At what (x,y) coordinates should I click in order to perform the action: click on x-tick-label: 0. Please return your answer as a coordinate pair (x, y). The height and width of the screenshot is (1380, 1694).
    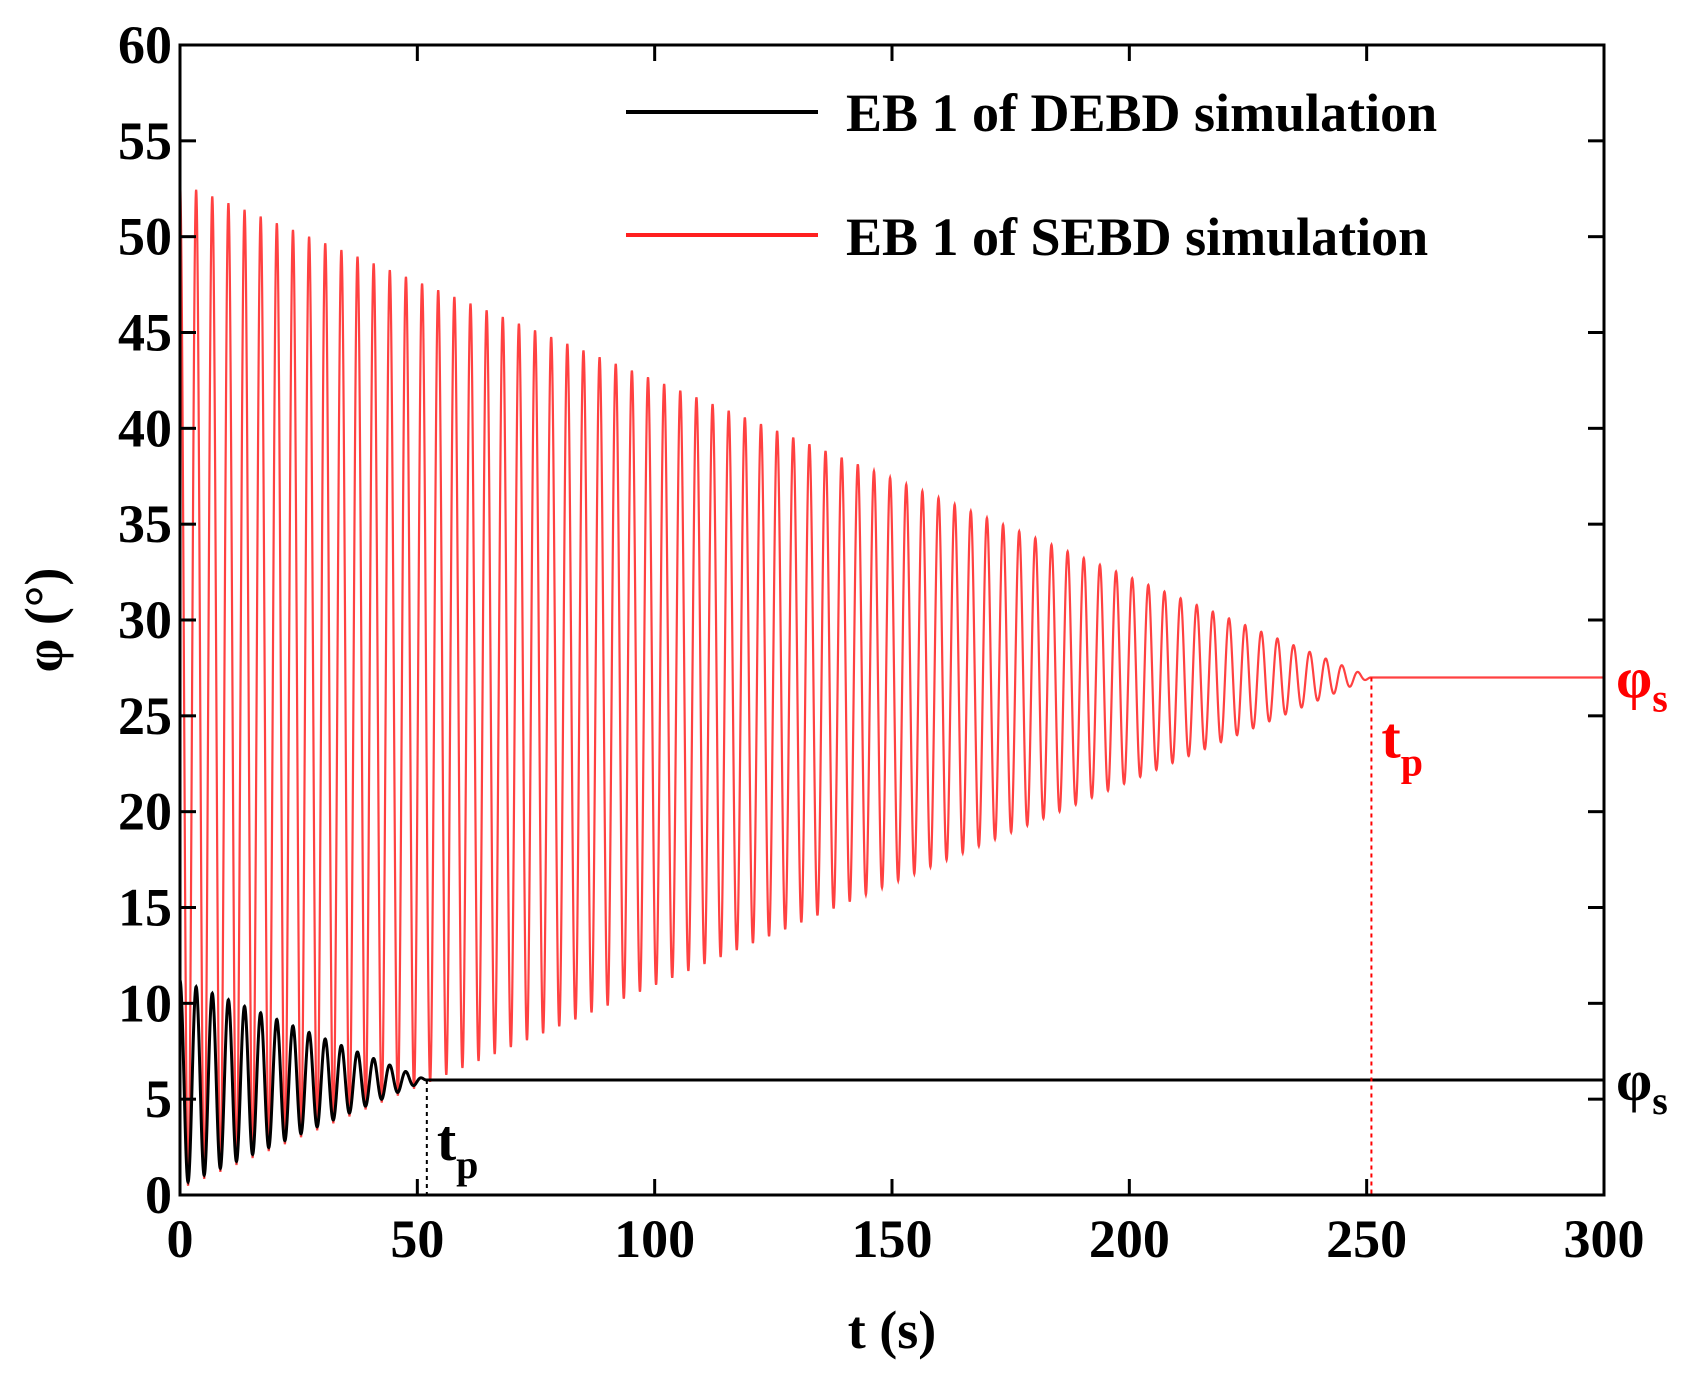
    Looking at the image, I should click on (180, 1239).